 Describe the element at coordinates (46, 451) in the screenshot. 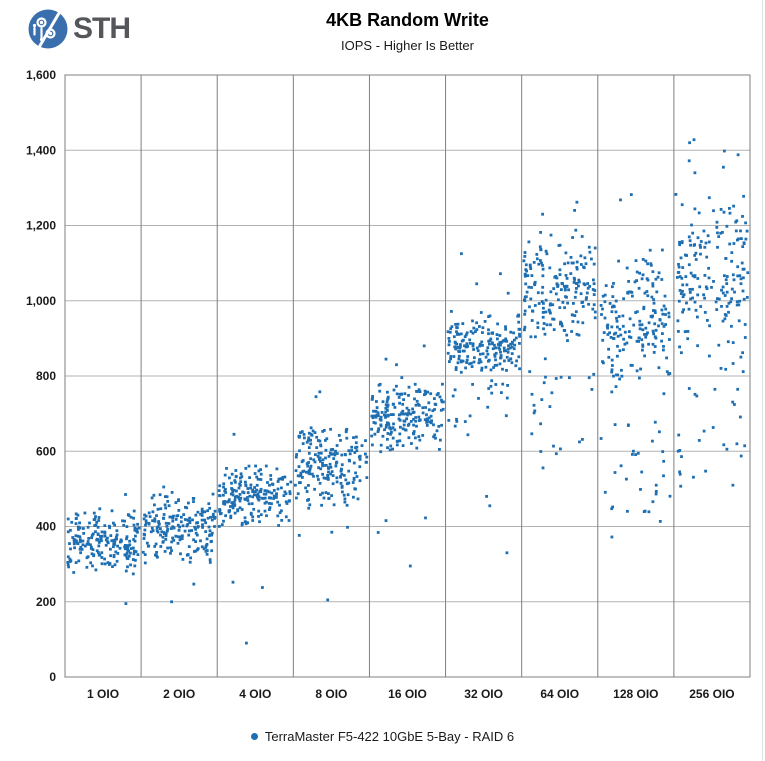

I see `y-axis-tick-label: 600` at that location.